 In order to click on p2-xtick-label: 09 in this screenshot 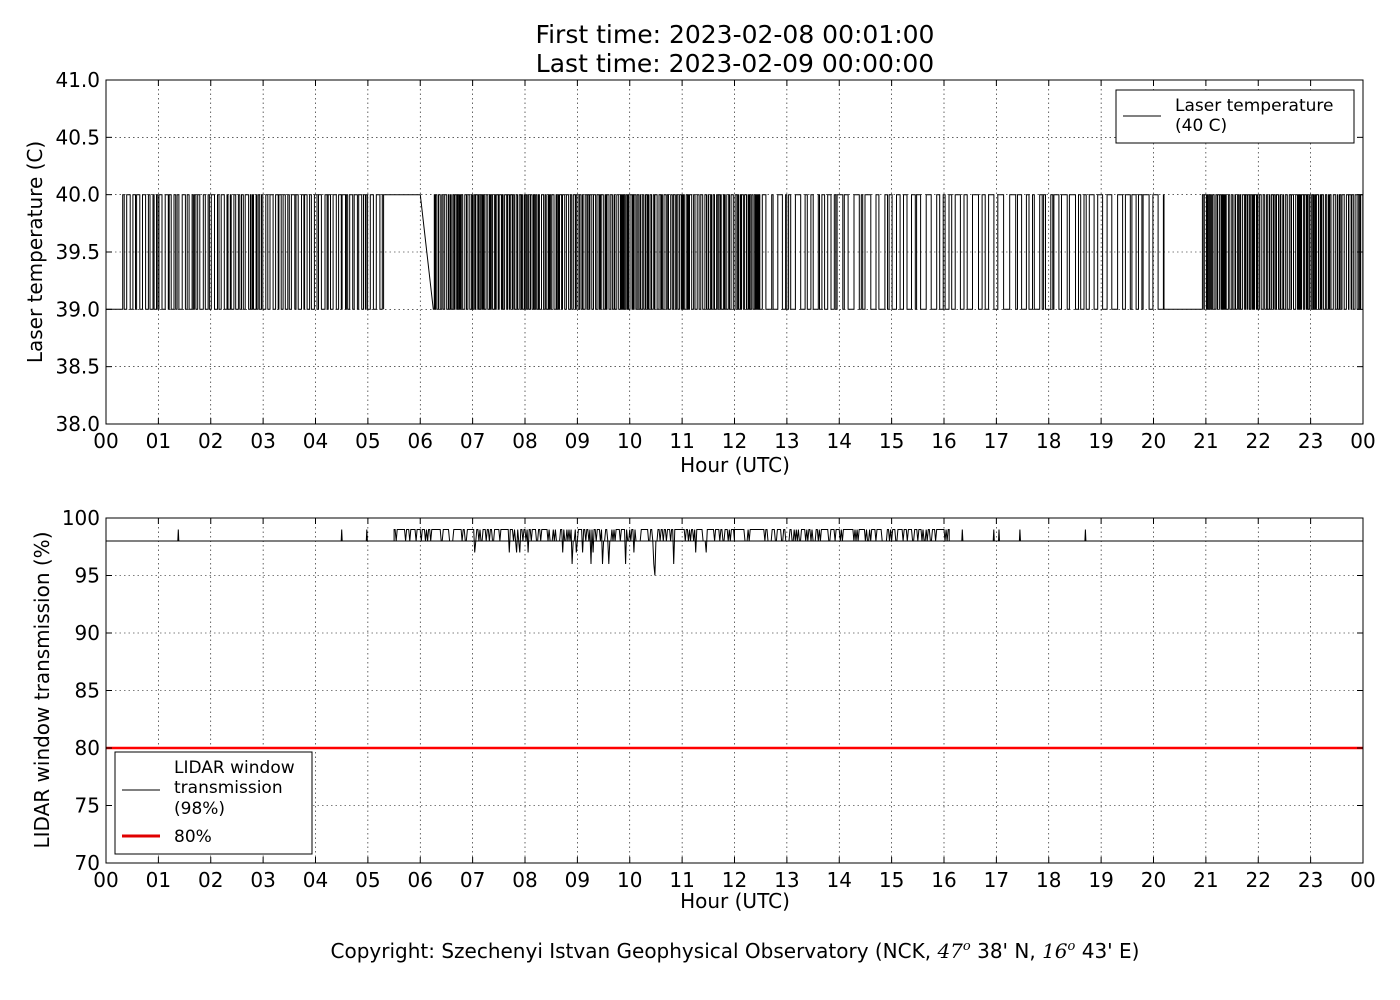, I will do `click(577, 880)`.